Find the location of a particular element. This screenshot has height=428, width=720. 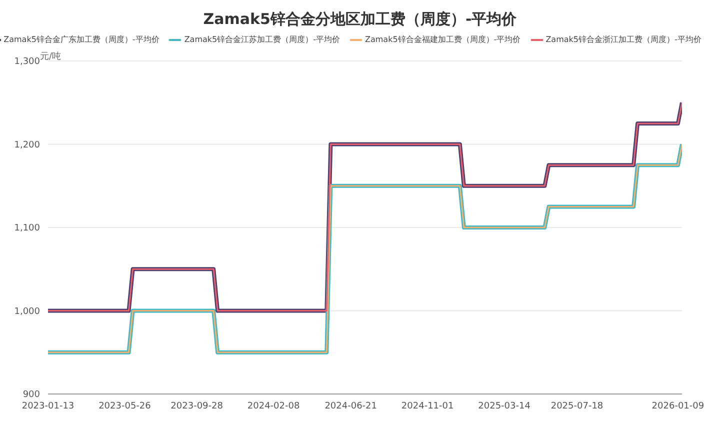

x-tick-label: 2025-03-14 is located at coordinates (504, 406).